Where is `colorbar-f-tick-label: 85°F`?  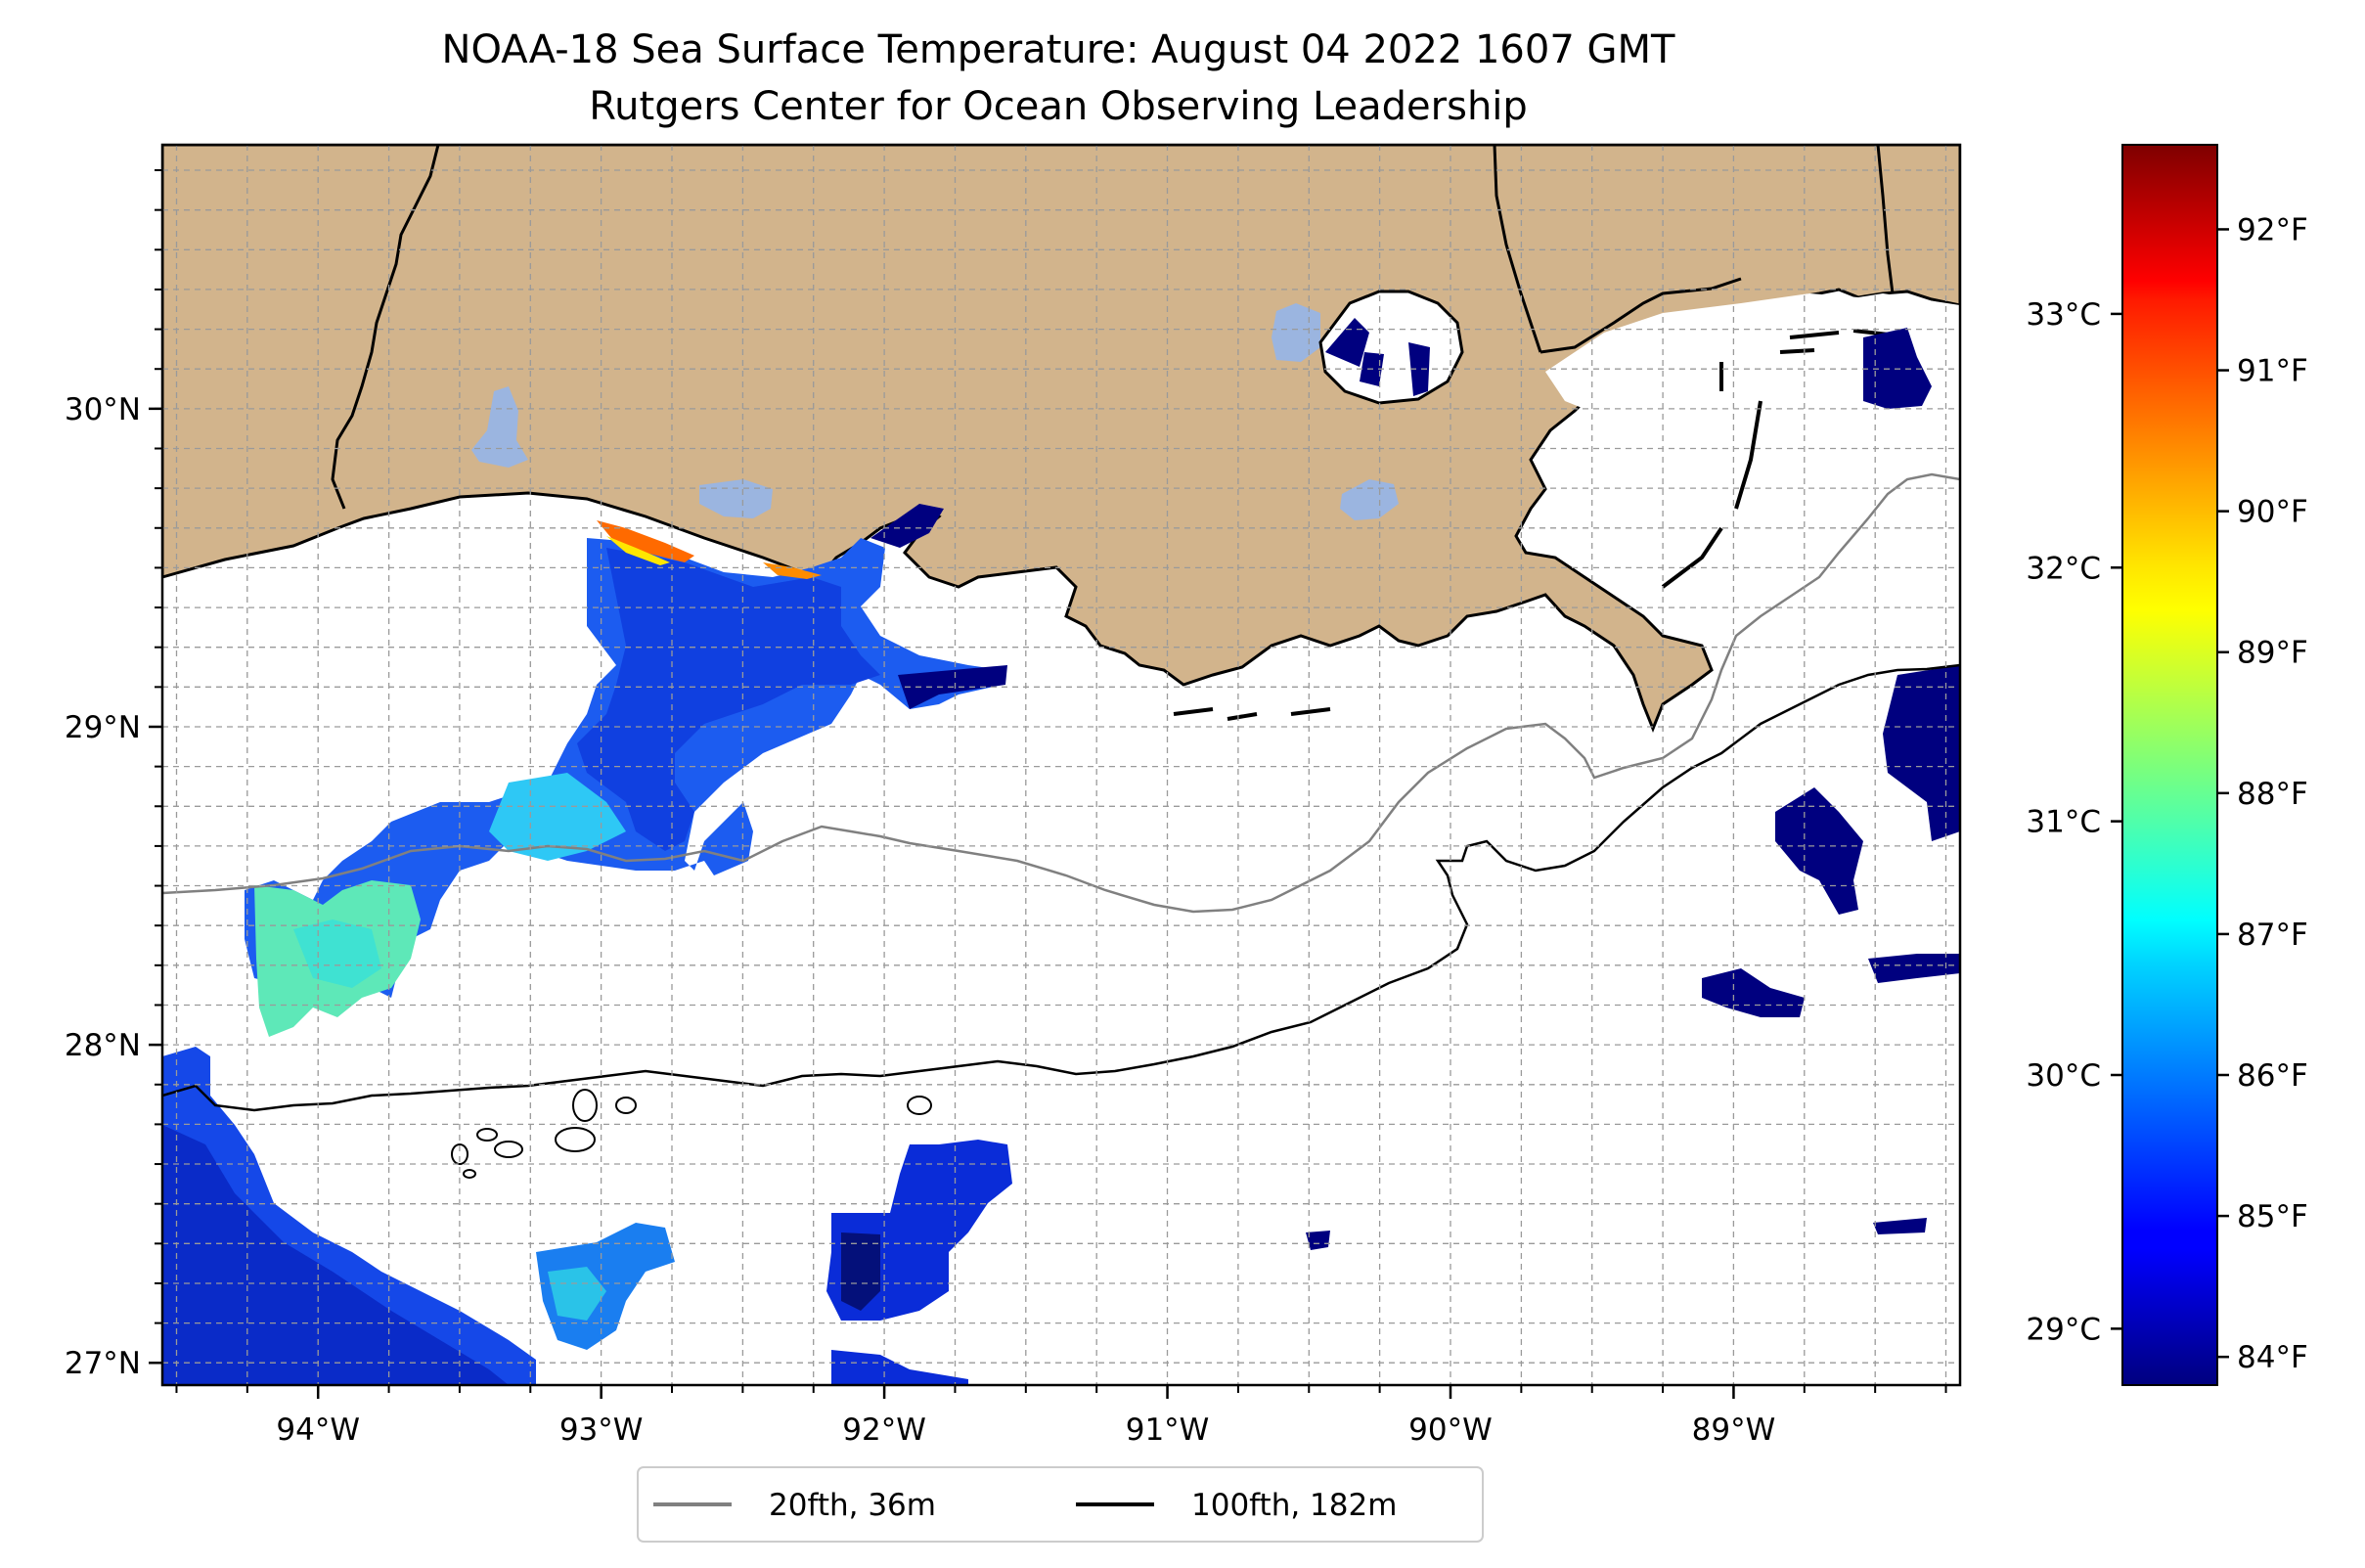
colorbar-f-tick-label: 85°F is located at coordinates (2272, 1216).